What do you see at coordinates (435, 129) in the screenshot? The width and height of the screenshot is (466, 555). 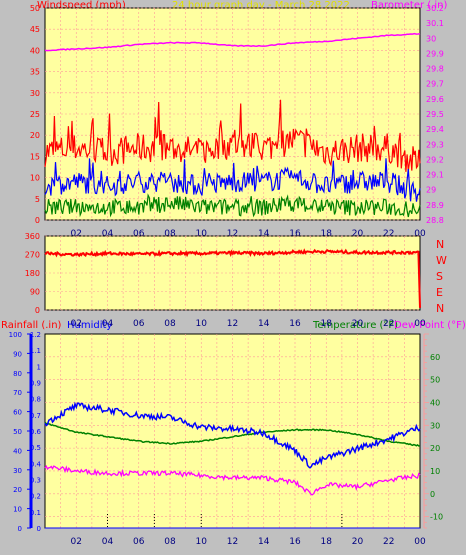 I see `barometer-tick-label: 29.4` at bounding box center [435, 129].